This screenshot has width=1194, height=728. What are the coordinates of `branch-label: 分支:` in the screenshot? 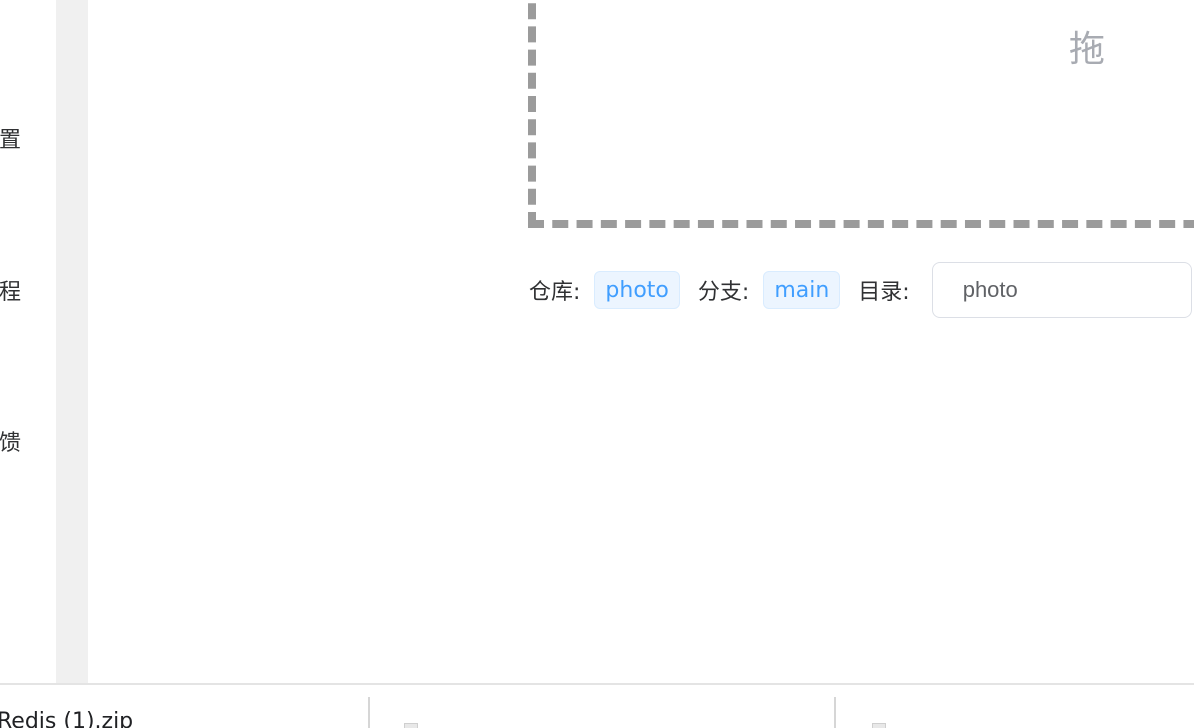 It's located at (723, 292).